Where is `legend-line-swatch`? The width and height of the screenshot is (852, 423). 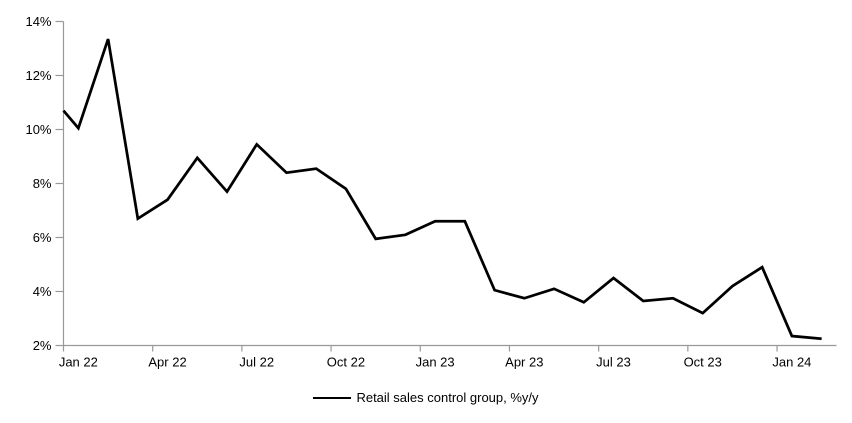 legend-line-swatch is located at coordinates (332, 397).